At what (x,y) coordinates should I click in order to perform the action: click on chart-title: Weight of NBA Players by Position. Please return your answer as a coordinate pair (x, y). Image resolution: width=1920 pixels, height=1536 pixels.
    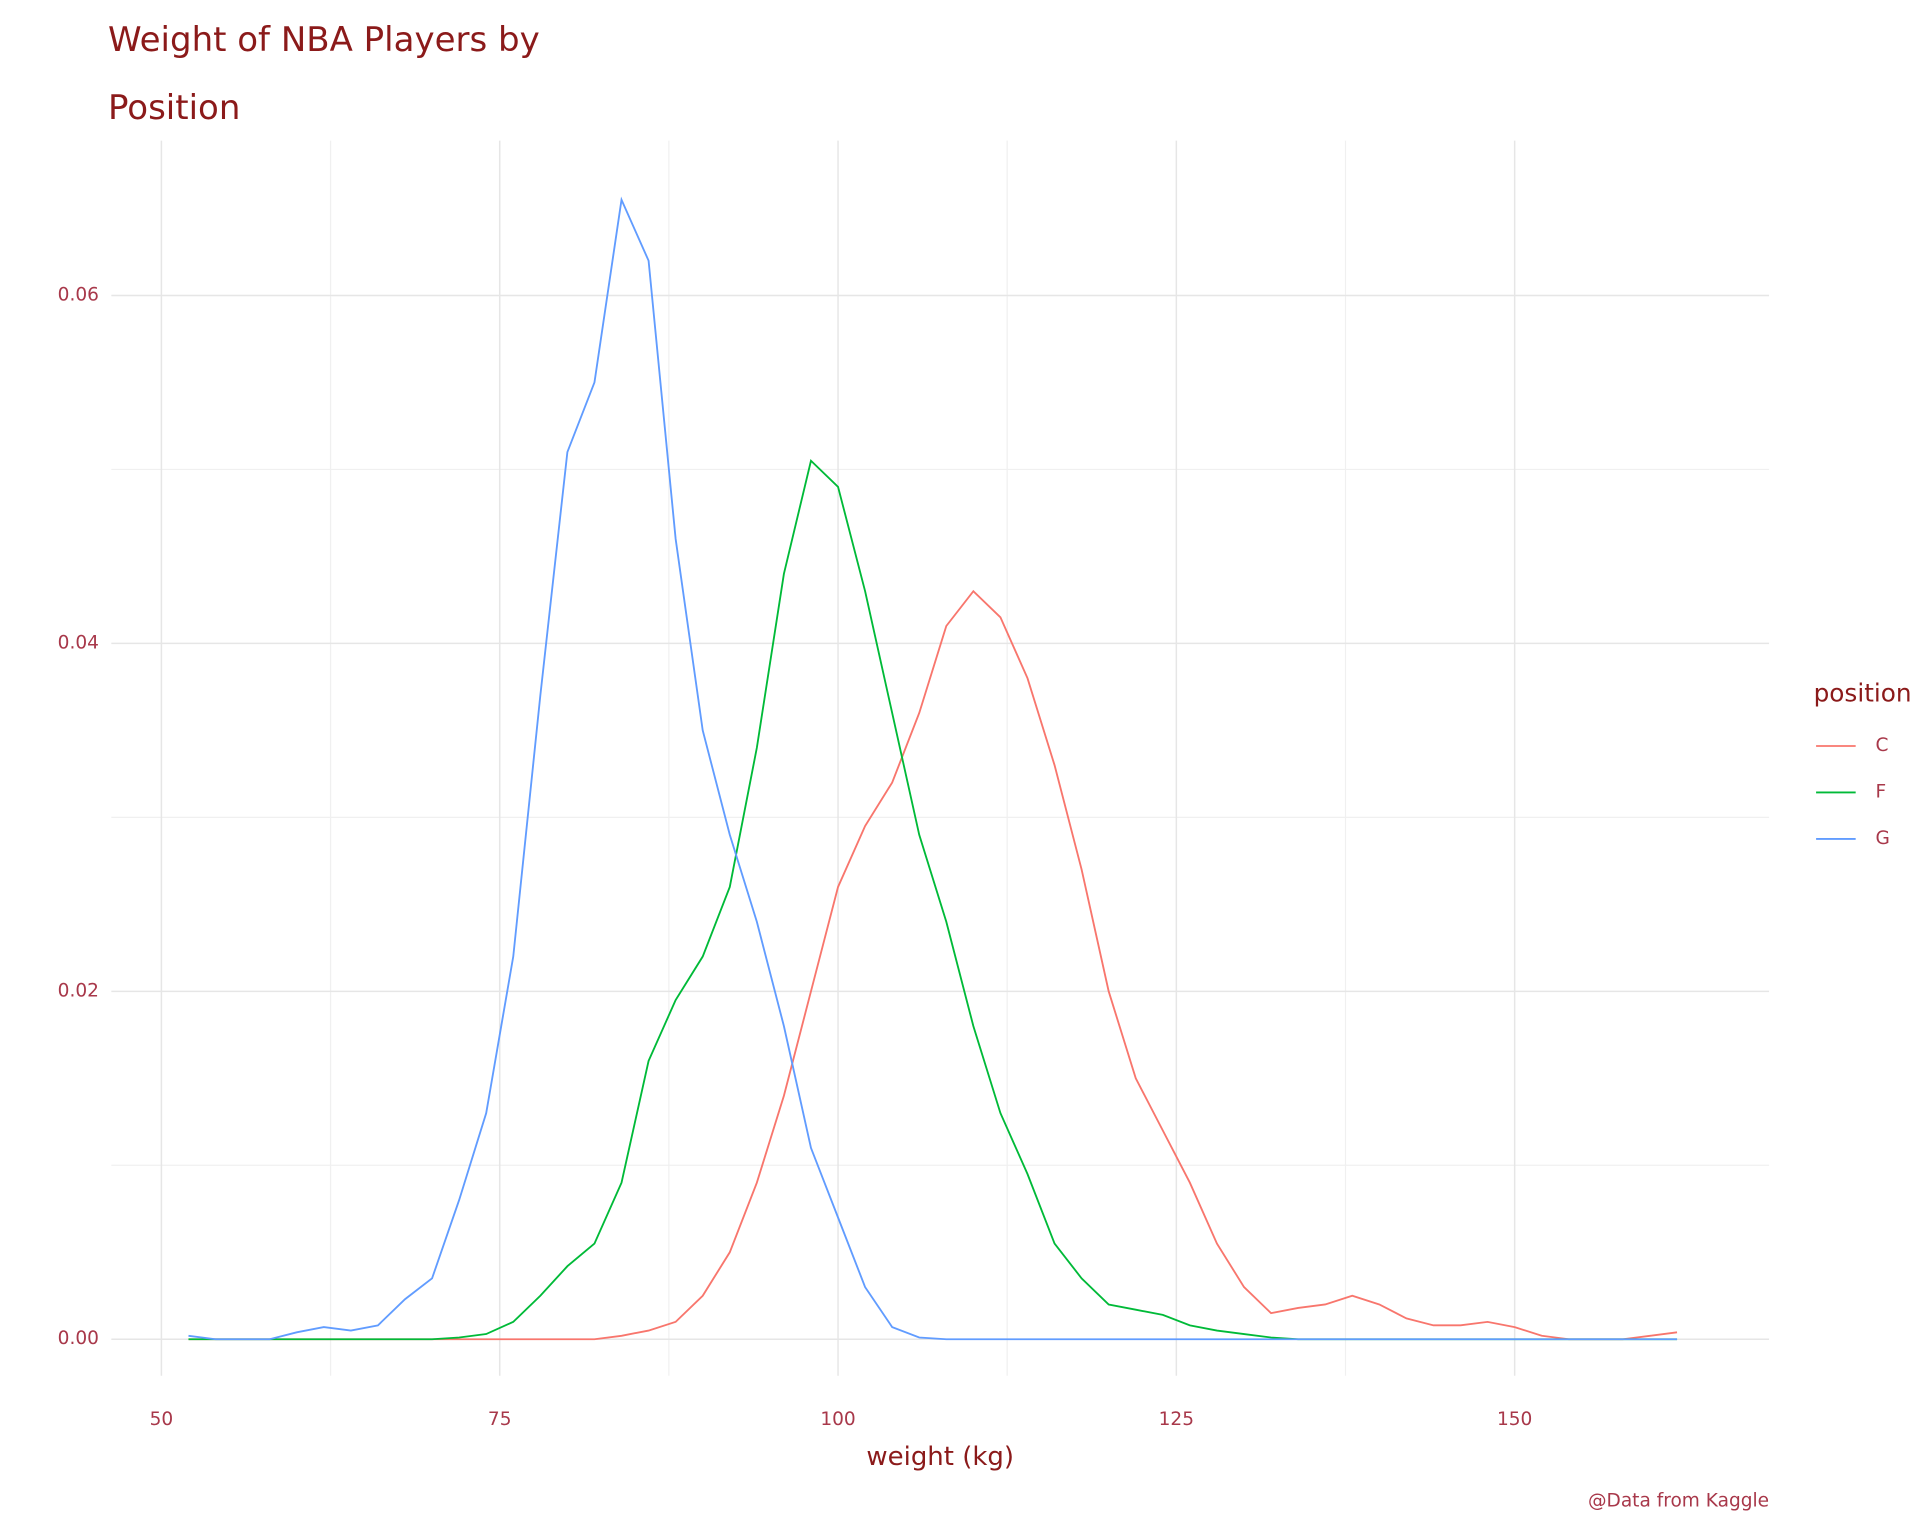
    Looking at the image, I should click on (324, 74).